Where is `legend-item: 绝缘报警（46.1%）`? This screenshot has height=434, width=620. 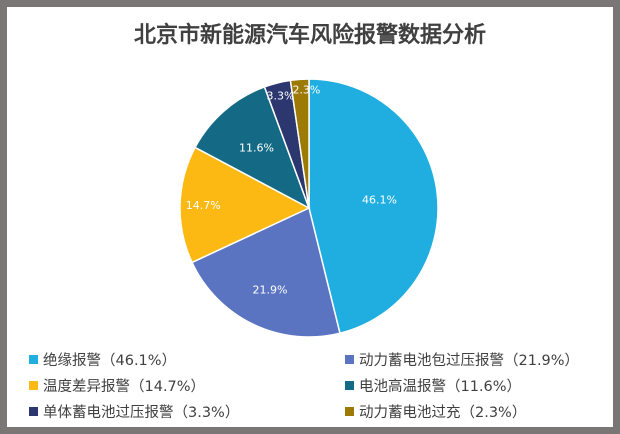 legend-item: 绝缘报警（46.1%） is located at coordinates (102, 359).